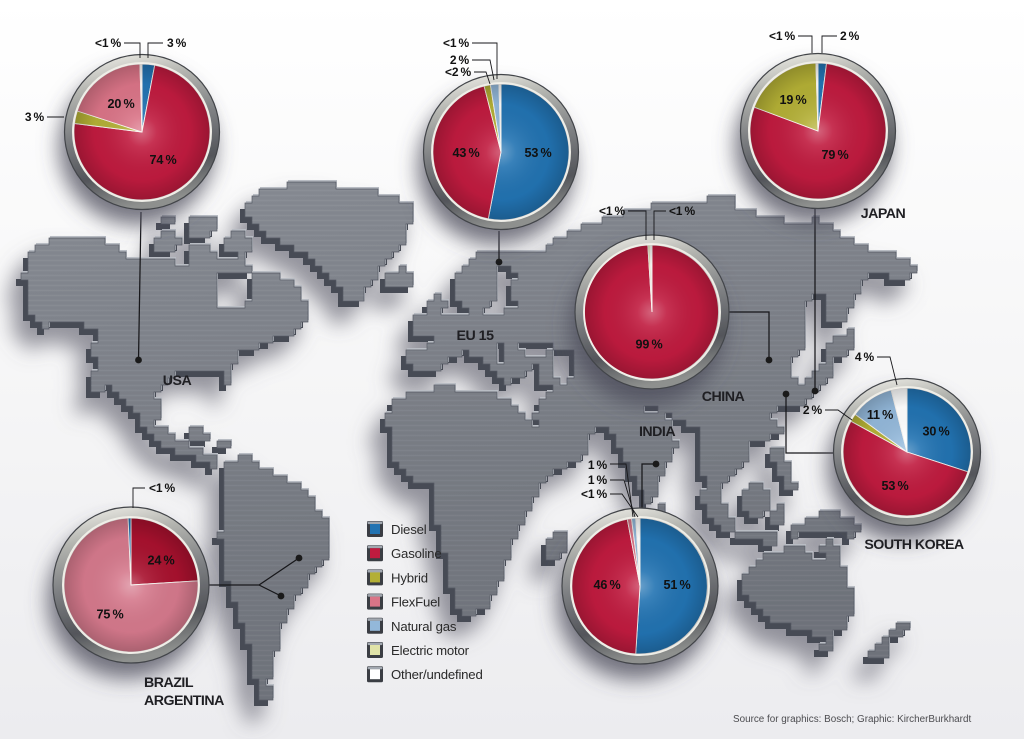 This screenshot has height=739, width=1024. What do you see at coordinates (177, 381) in the screenshot?
I see `svg-text: USA` at bounding box center [177, 381].